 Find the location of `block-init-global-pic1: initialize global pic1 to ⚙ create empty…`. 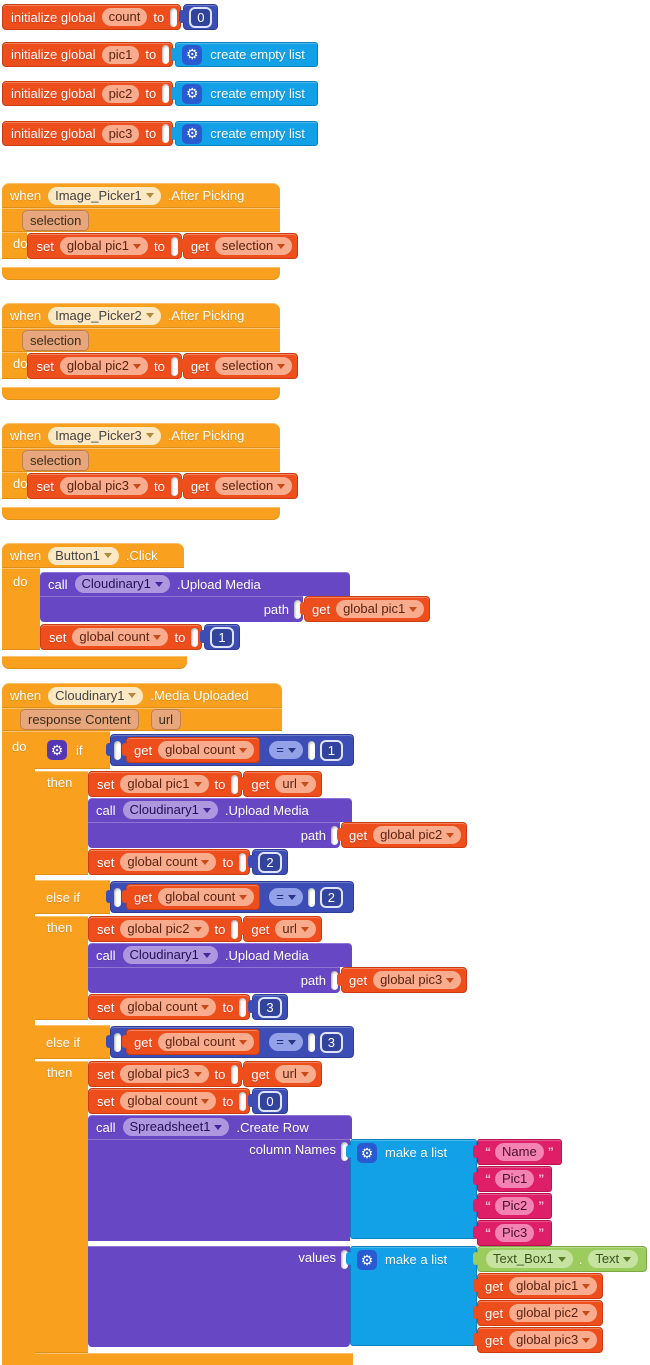

block-init-global-pic1: initialize global pic1 to ⚙ create empty… is located at coordinates (160, 54).